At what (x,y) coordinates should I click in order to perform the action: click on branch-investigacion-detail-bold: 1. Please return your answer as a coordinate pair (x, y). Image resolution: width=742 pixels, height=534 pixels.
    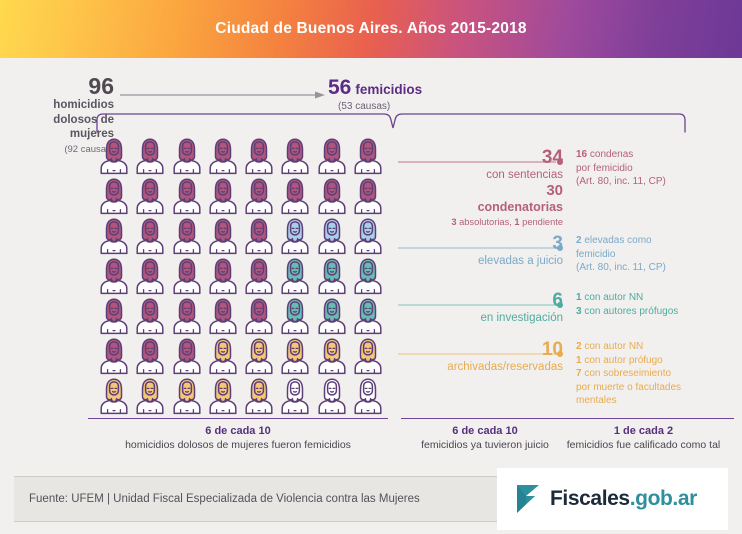
    Looking at the image, I should click on (579, 297).